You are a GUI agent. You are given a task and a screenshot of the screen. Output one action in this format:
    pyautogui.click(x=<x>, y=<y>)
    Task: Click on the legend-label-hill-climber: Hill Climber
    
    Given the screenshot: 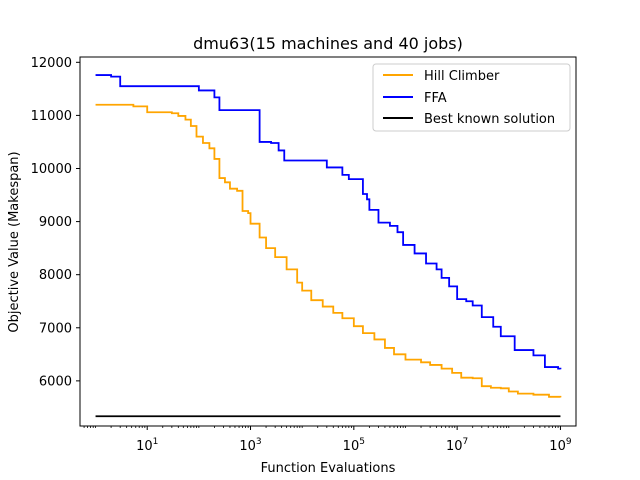 What is the action you would take?
    pyautogui.click(x=462, y=76)
    